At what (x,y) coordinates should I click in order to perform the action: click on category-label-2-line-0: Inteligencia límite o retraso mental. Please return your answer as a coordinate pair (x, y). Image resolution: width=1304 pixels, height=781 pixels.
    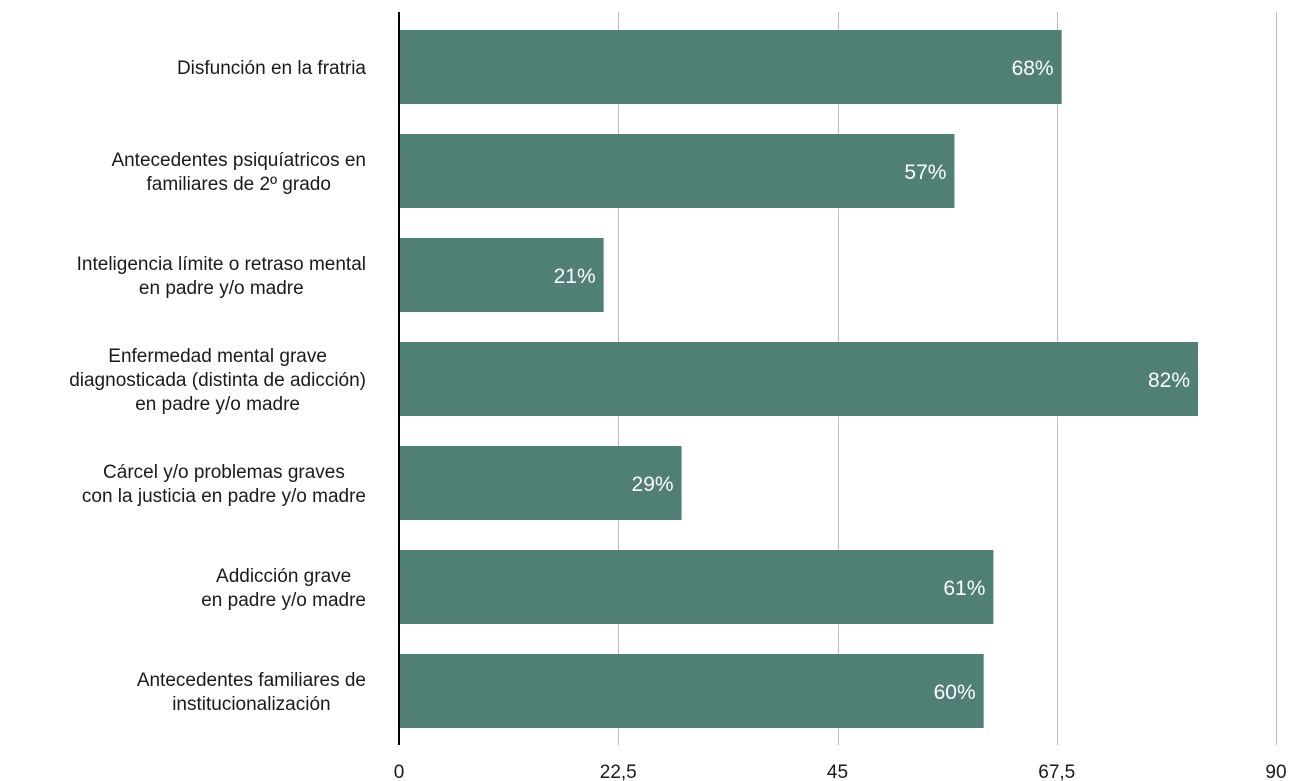
    Looking at the image, I should click on (221, 264).